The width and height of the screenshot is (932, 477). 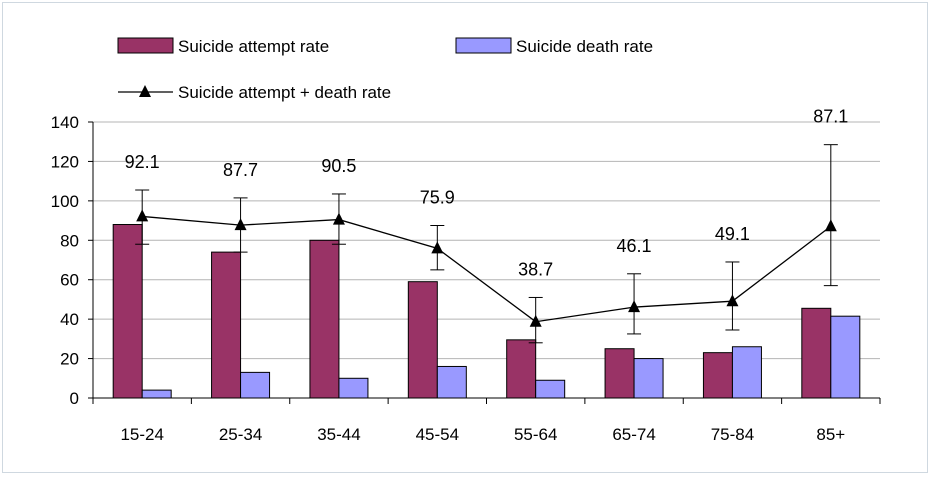 I want to click on data-label: 87.1, so click(x=830, y=117).